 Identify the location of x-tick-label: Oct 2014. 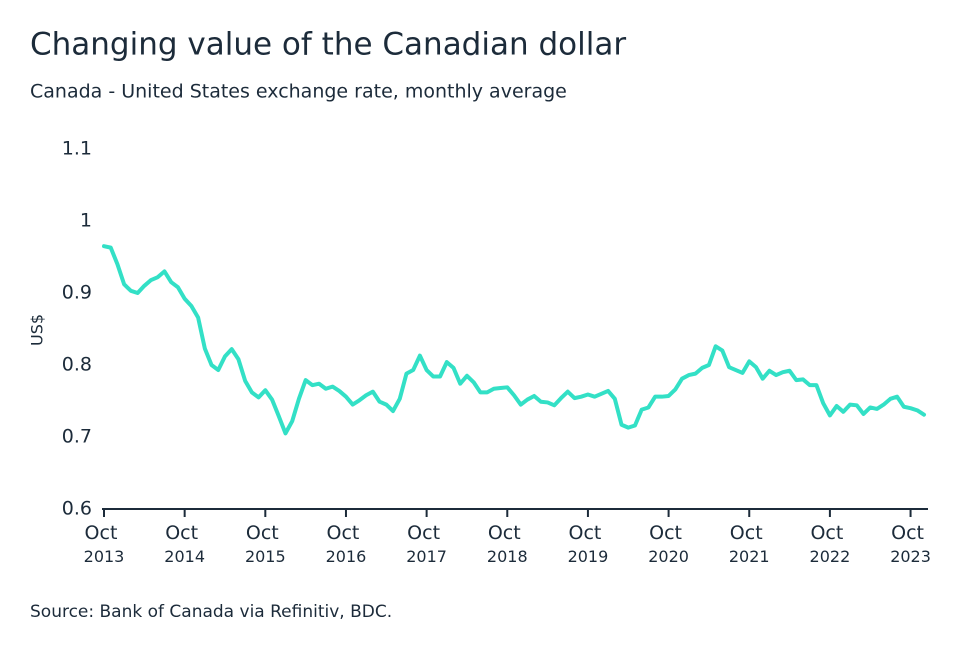
(184, 544).